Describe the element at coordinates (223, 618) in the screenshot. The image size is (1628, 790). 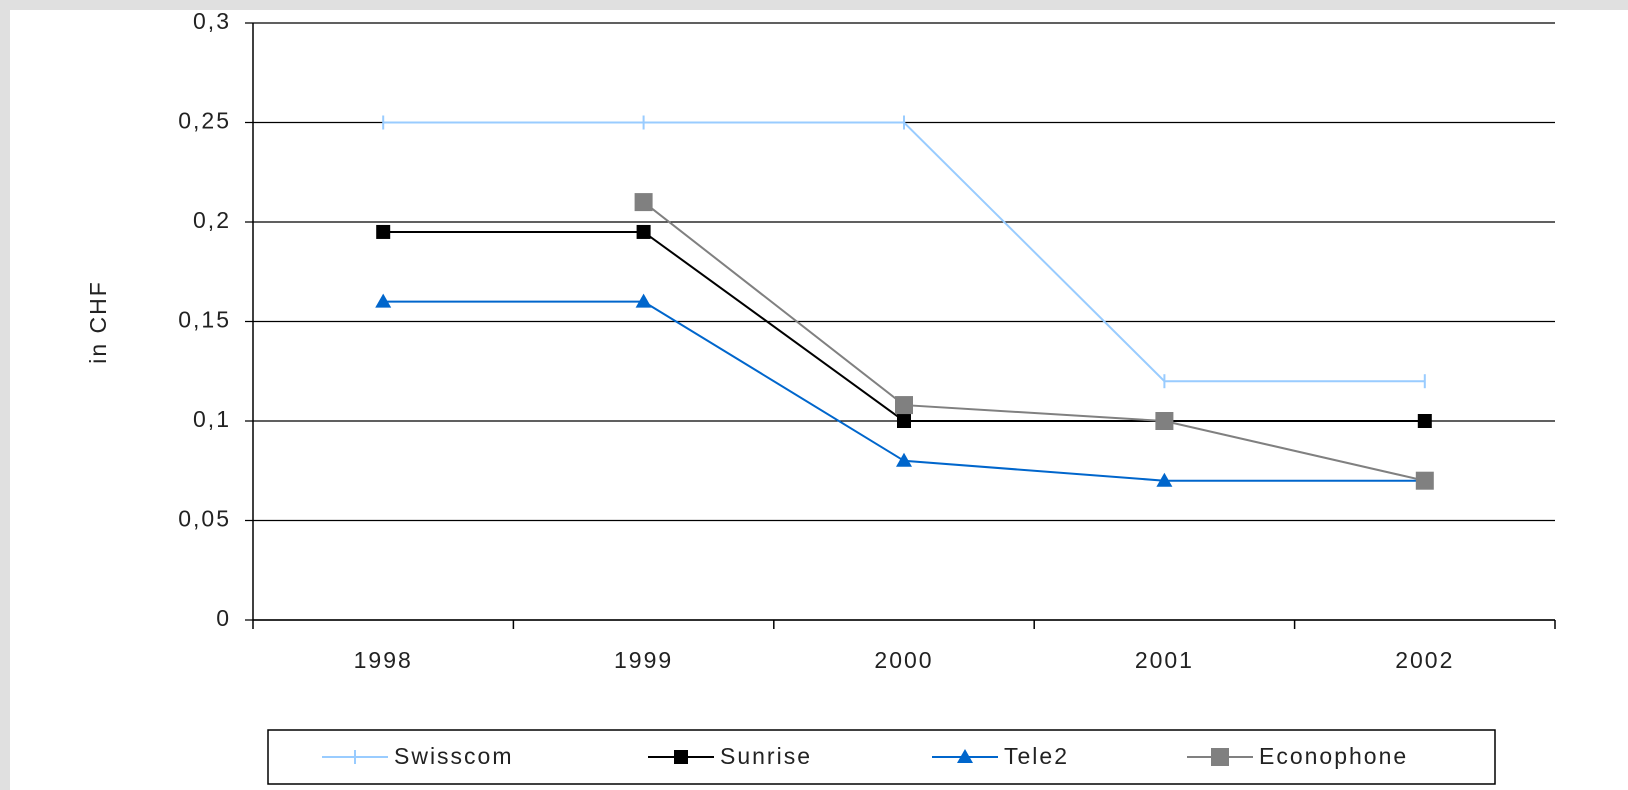
I see `y-tick-label: 0` at that location.